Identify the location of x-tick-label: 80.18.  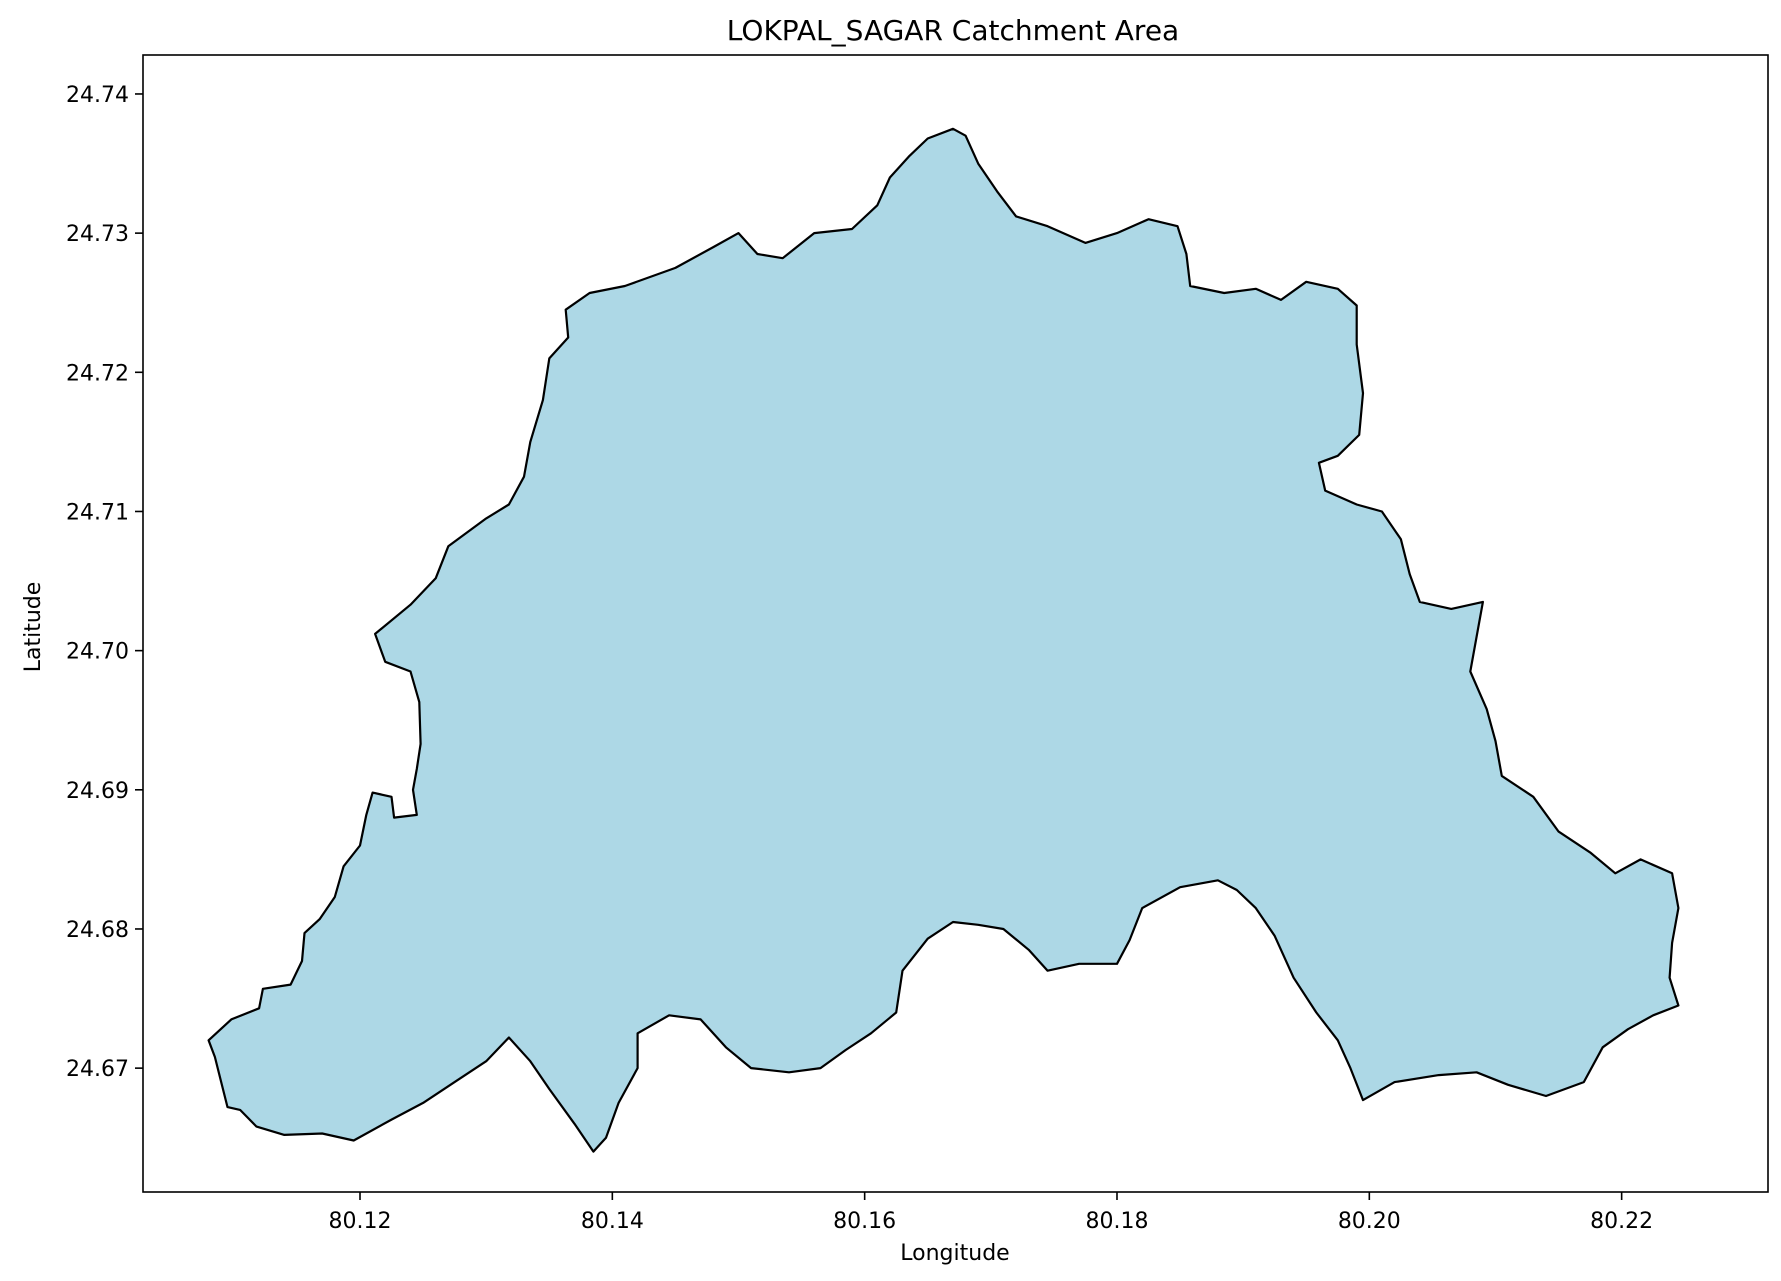
(1116, 1221).